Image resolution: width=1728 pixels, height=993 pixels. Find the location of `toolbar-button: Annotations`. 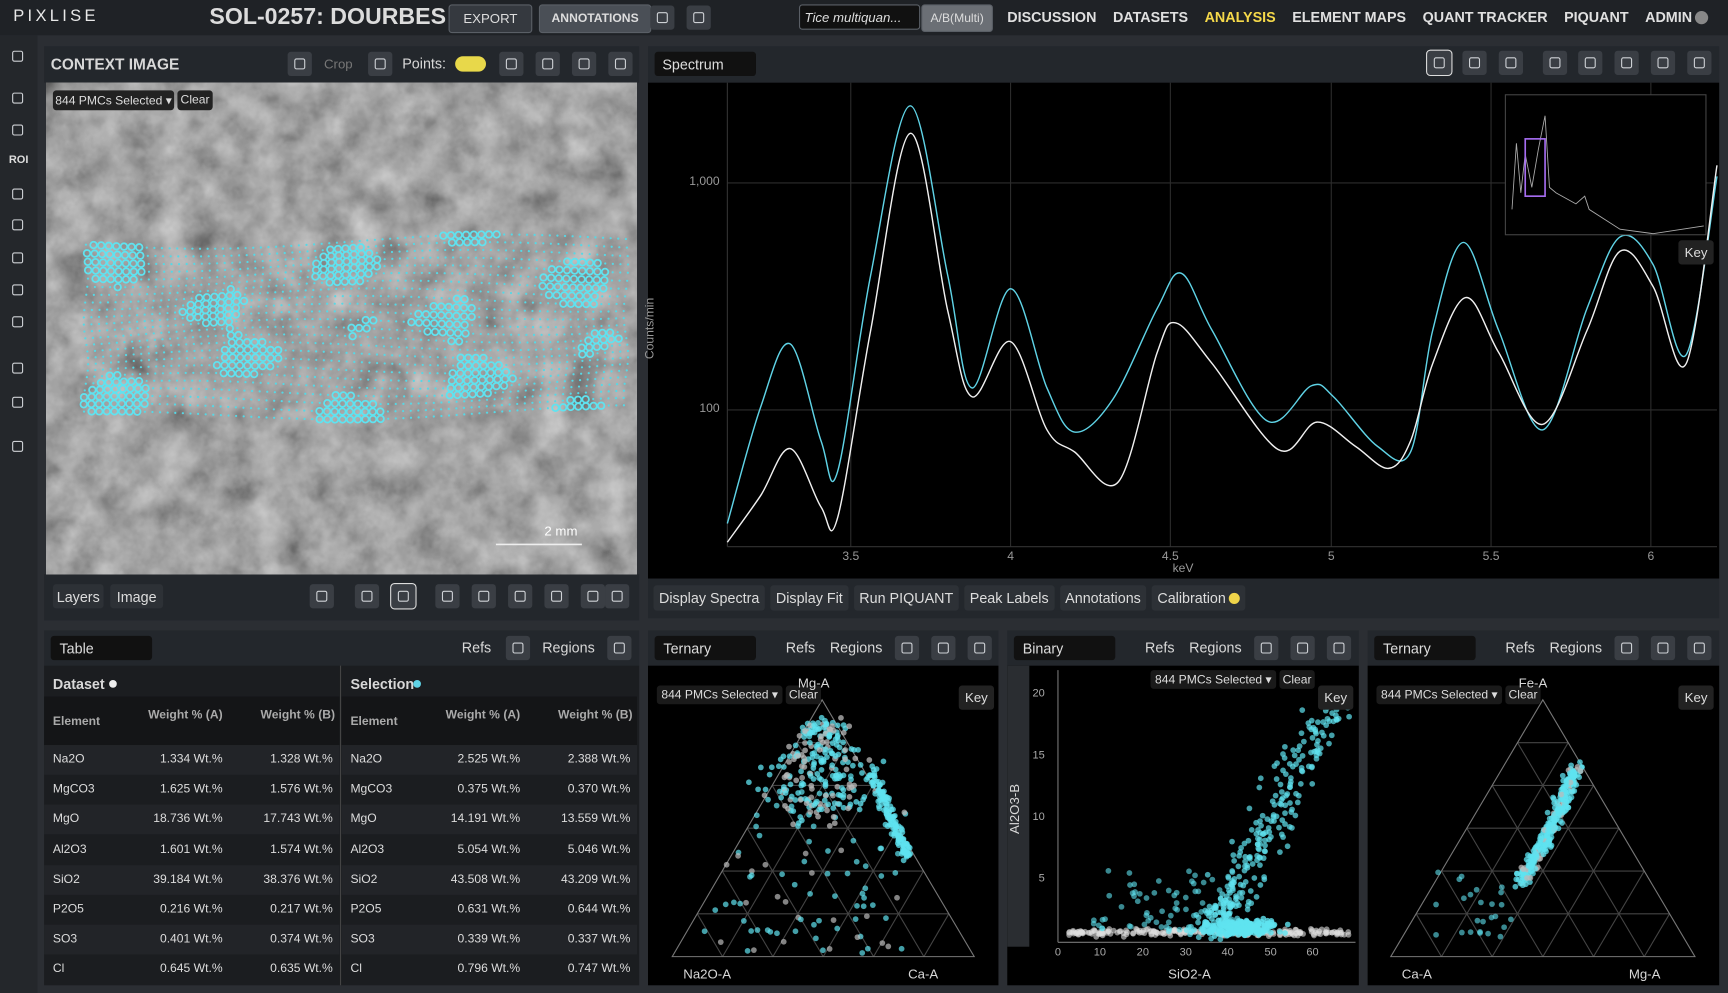

toolbar-button: Annotations is located at coordinates (1103, 598).